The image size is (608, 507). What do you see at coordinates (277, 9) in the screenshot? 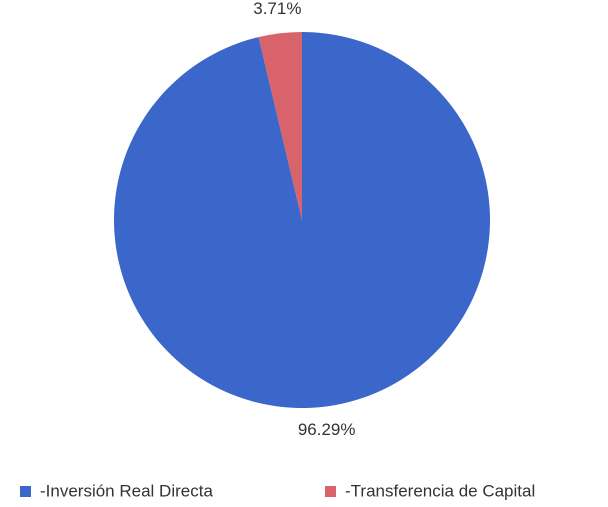
I see `data-label: 3.71%` at bounding box center [277, 9].